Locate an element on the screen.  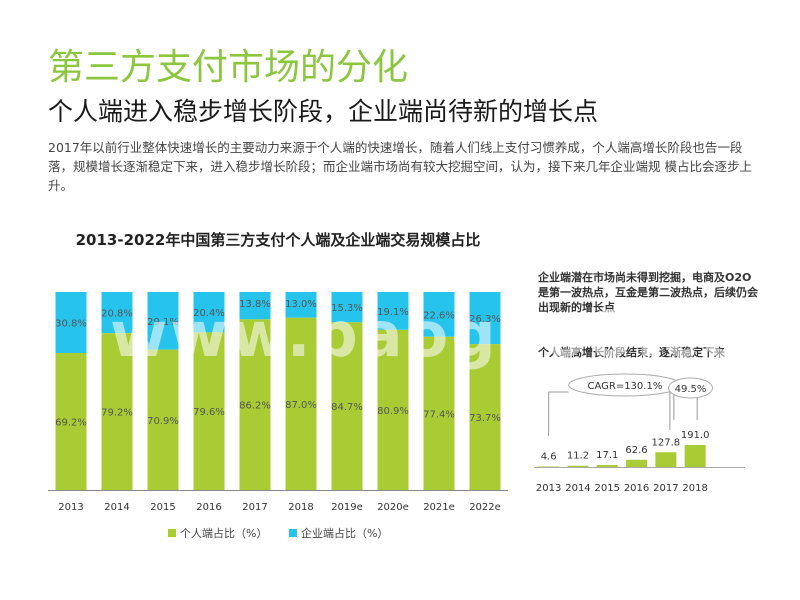
label-personal-2015: 70.9% is located at coordinates (163, 421).